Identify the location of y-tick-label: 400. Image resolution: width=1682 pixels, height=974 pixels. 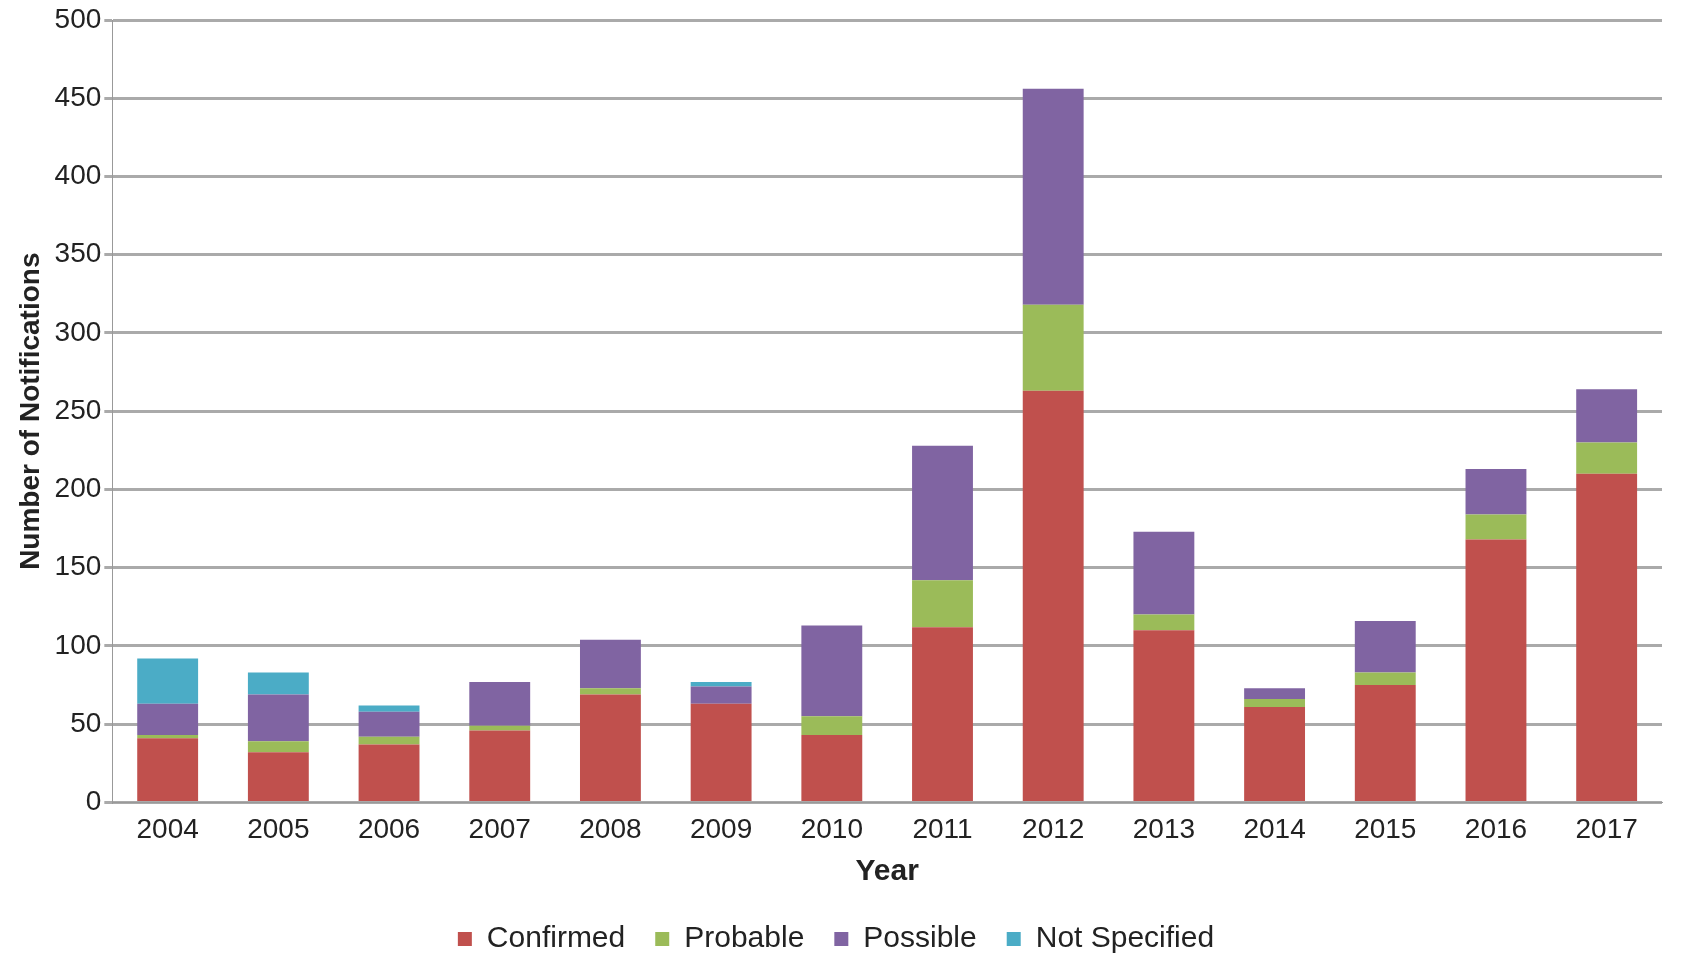
(78, 175).